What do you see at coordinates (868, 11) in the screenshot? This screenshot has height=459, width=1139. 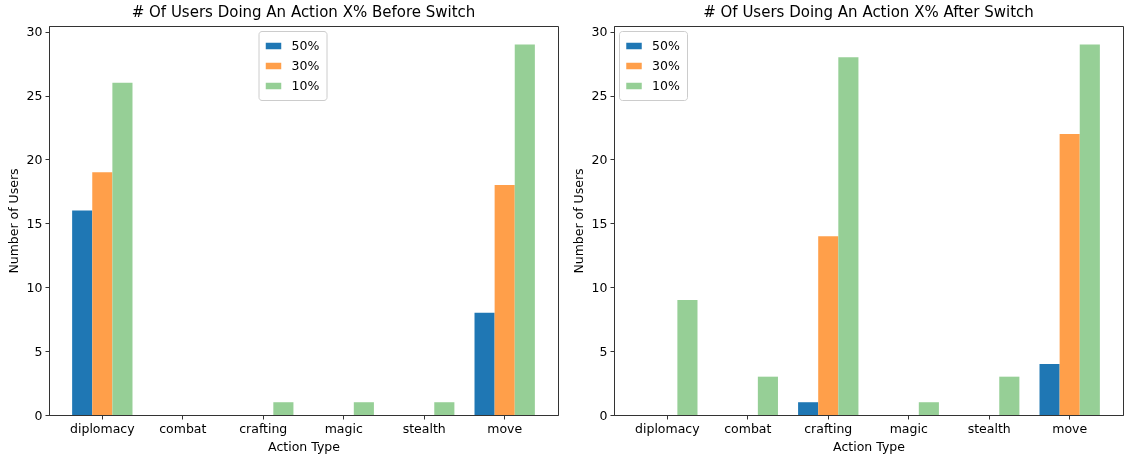 I see `chart-title: # Of Users Doing An Action X% After Switch` at bounding box center [868, 11].